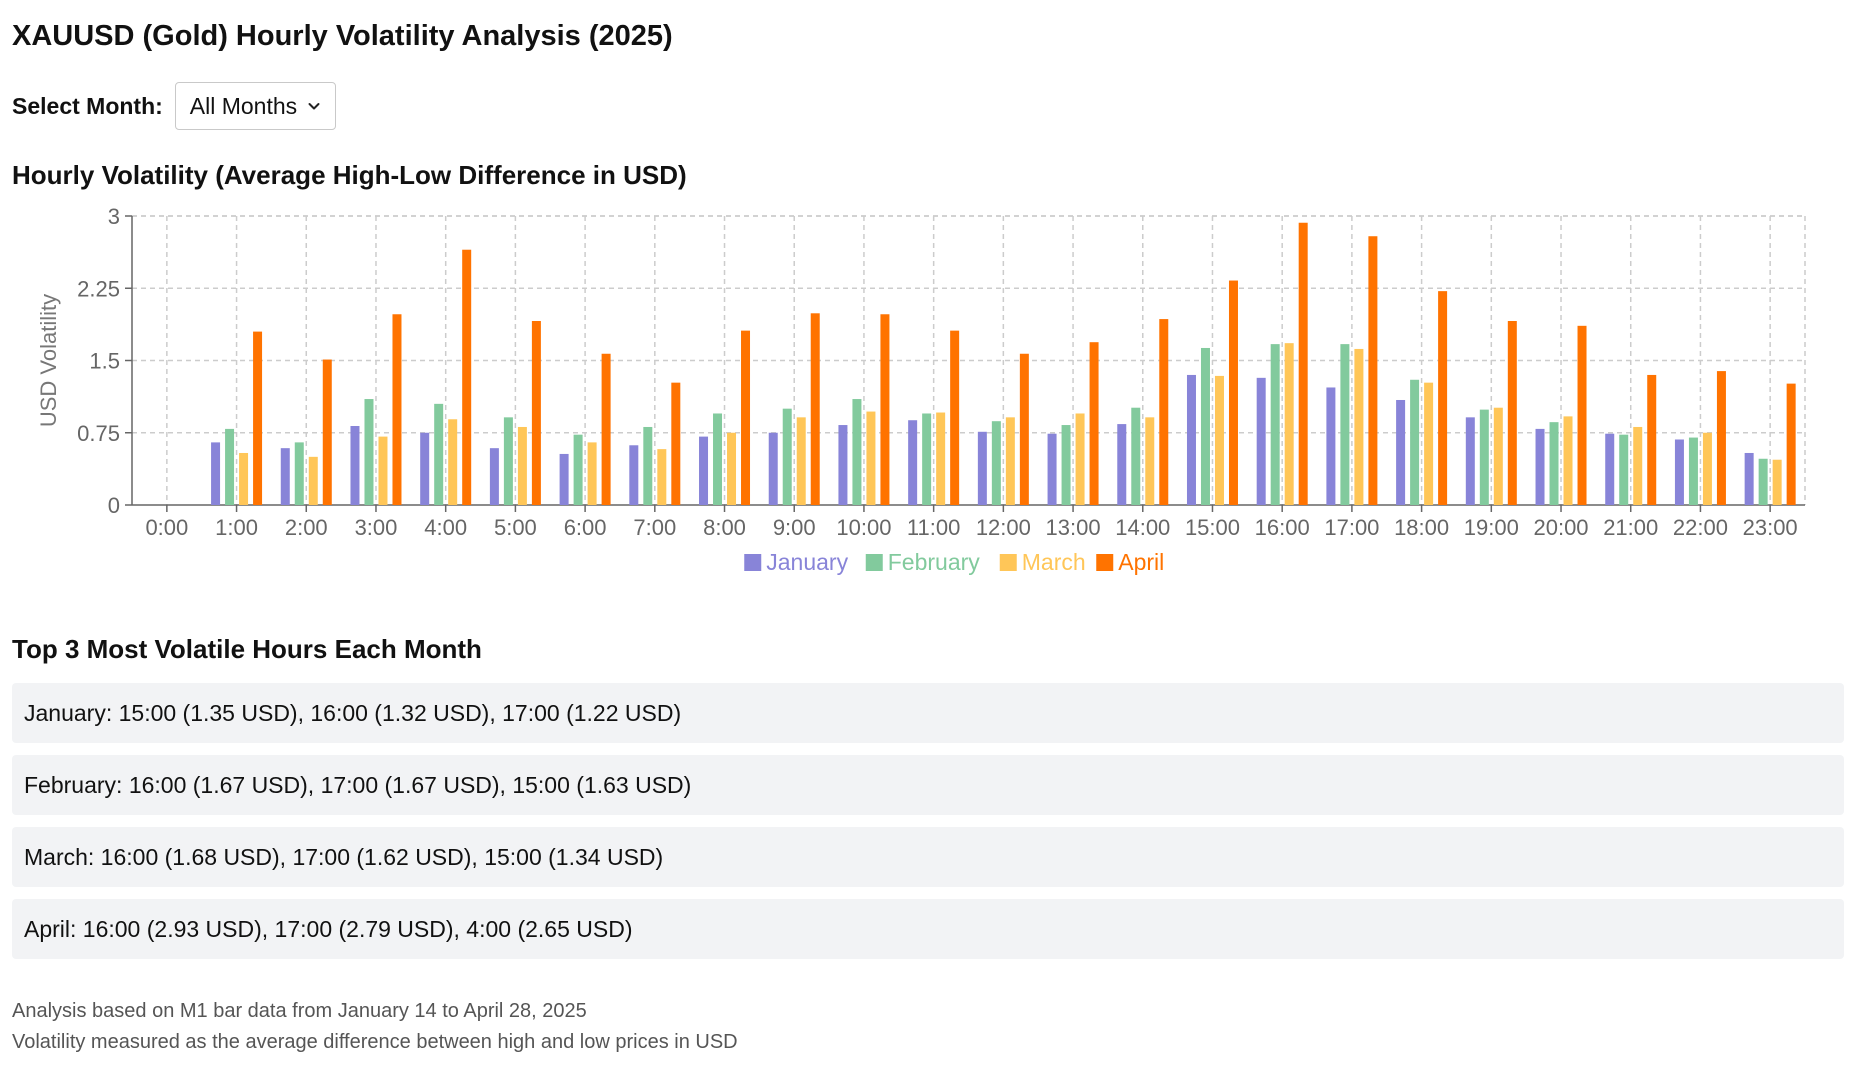  Describe the element at coordinates (933, 527) in the screenshot. I see `x-tick-label: 11:00` at that location.